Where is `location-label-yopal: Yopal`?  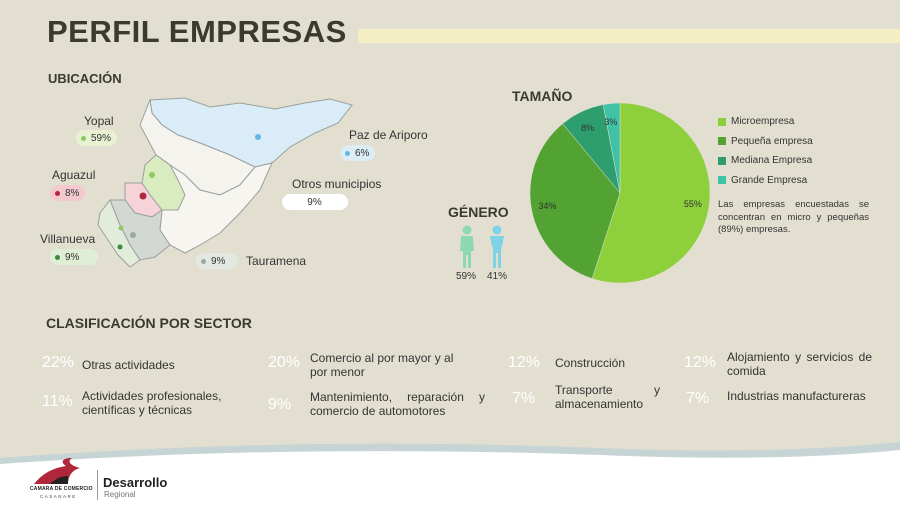 location-label-yopal: Yopal is located at coordinates (99, 121).